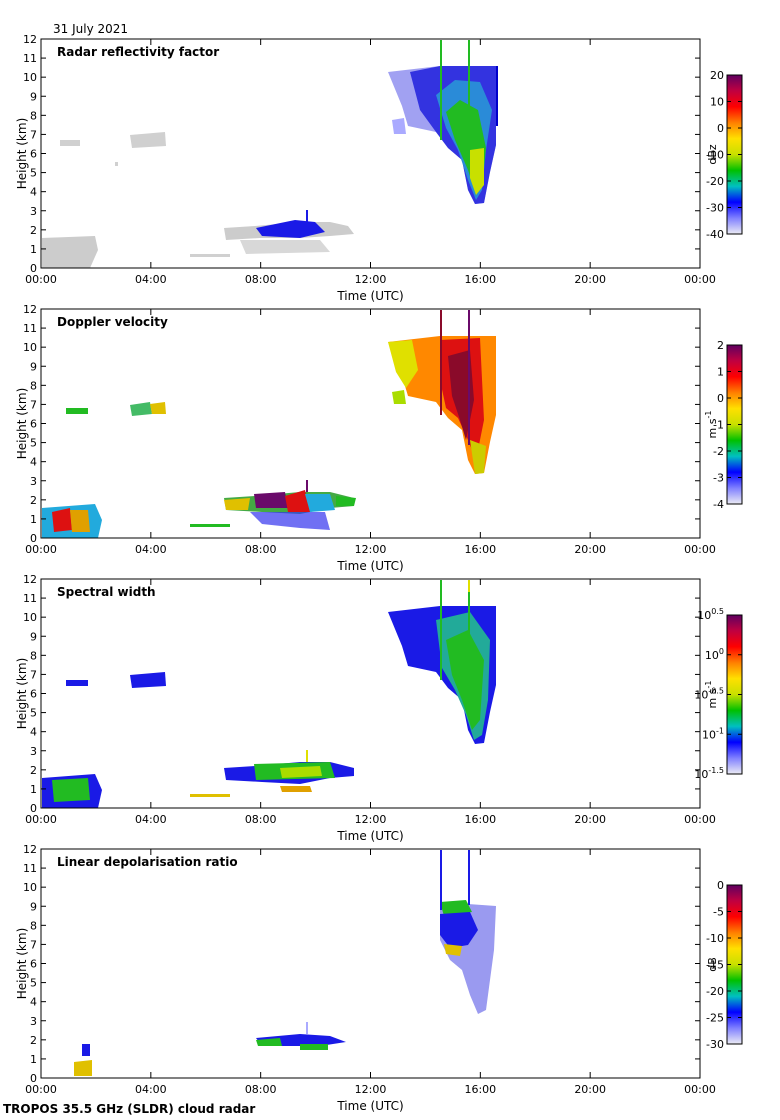  I want to click on colorbar-tick-label: -30, so click(715, 208).